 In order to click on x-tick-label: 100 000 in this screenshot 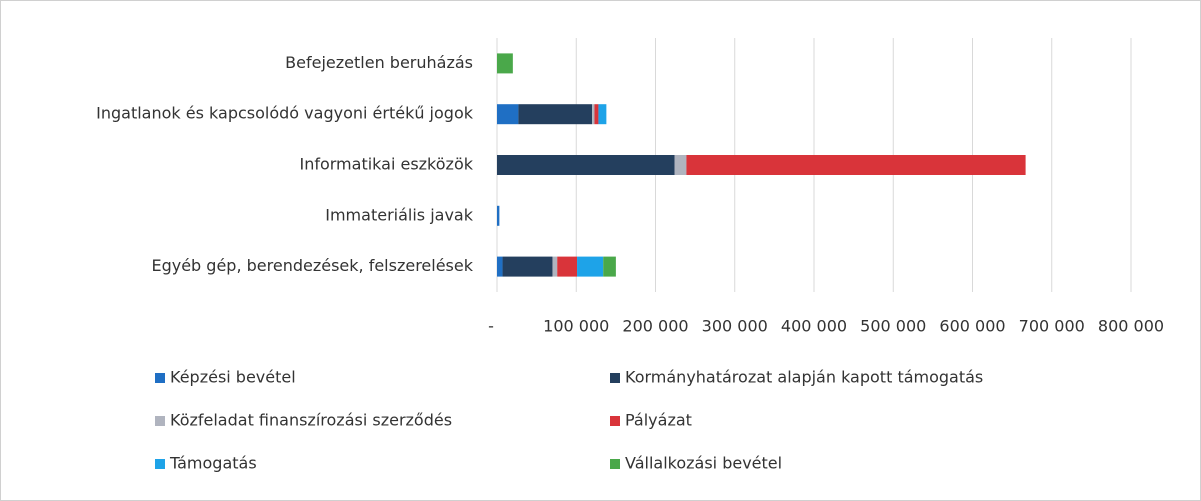, I will do `click(576, 326)`.